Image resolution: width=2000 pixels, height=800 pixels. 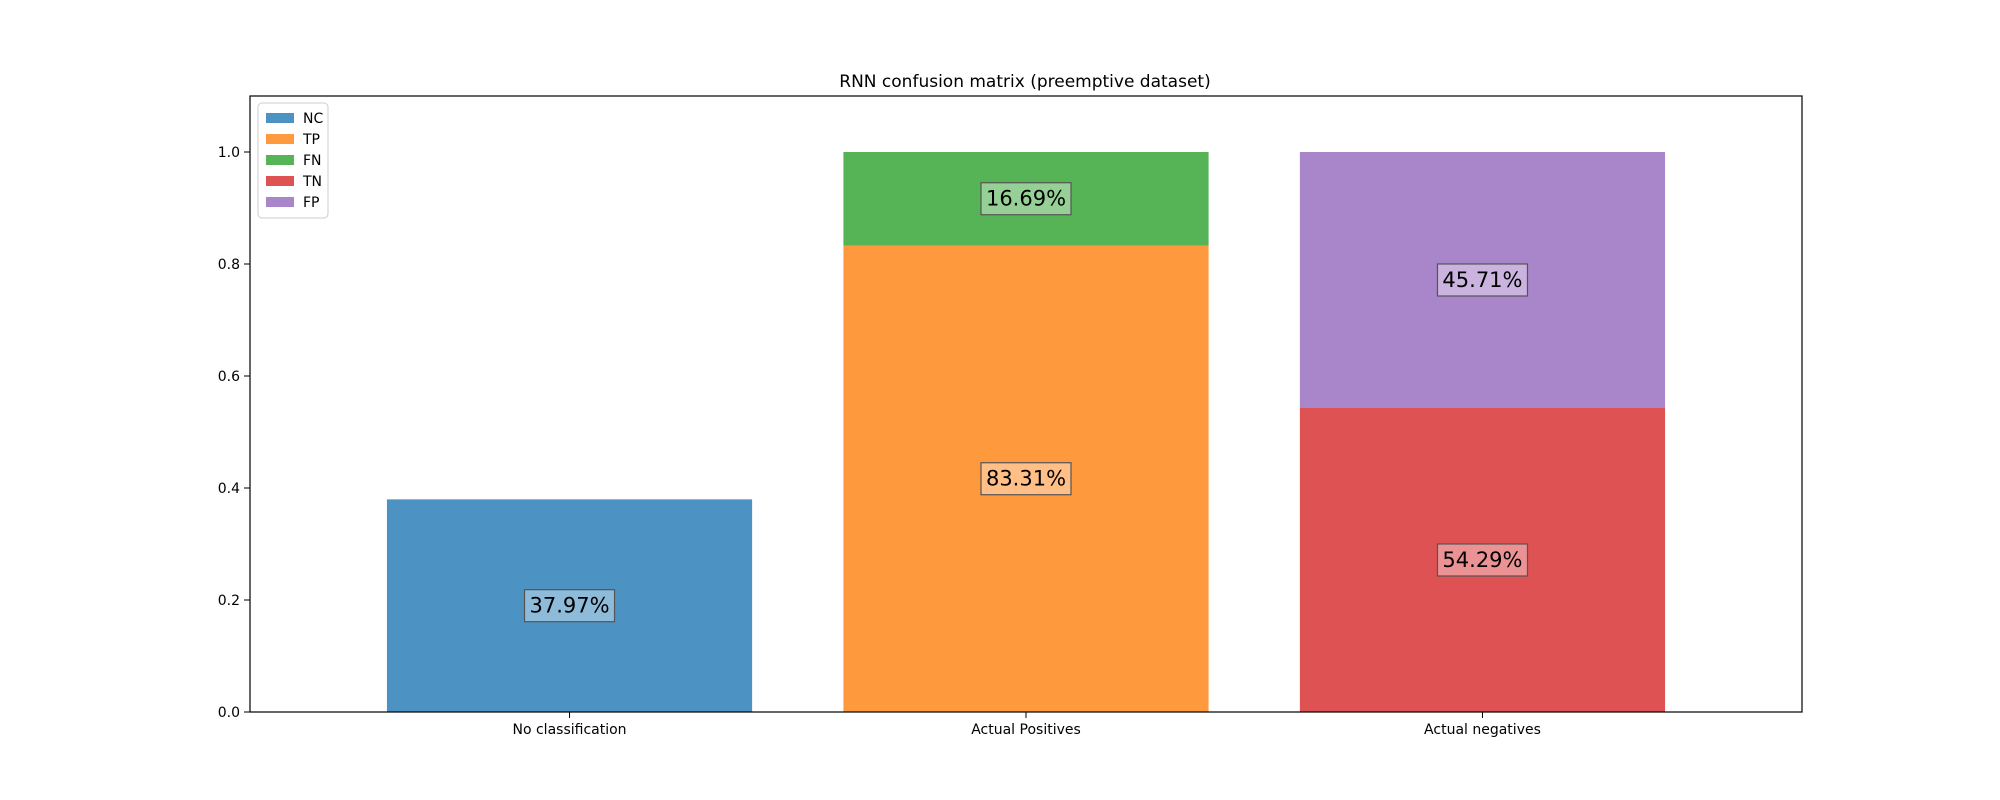 What do you see at coordinates (570, 730) in the screenshot?
I see `x-tick-label: No classification` at bounding box center [570, 730].